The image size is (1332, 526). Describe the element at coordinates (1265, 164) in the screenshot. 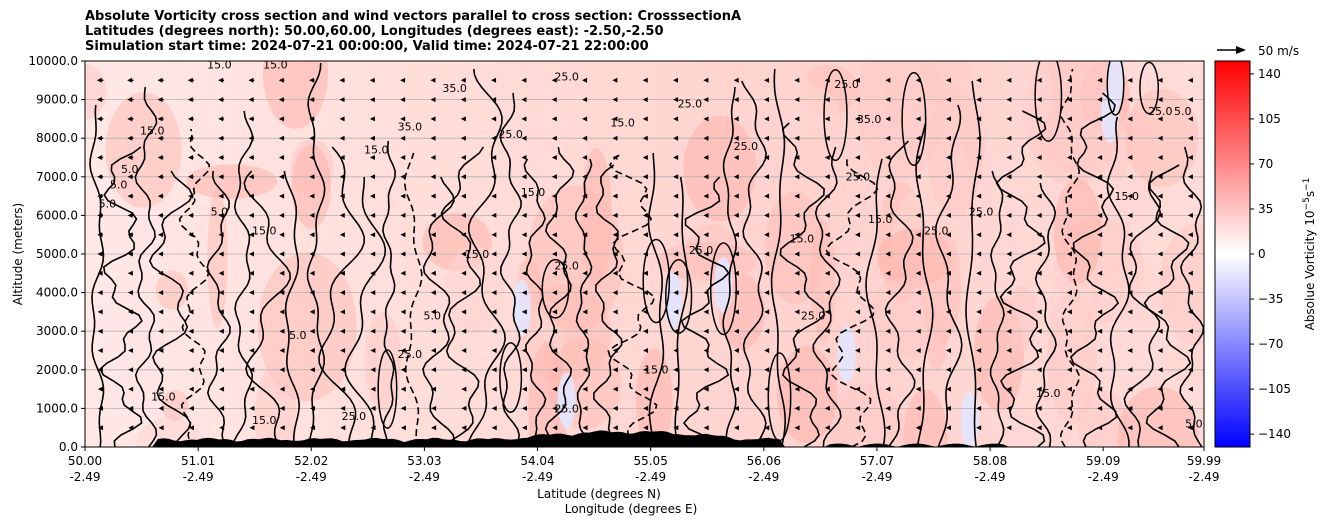

I see `colorbar-tick-label: 70` at that location.